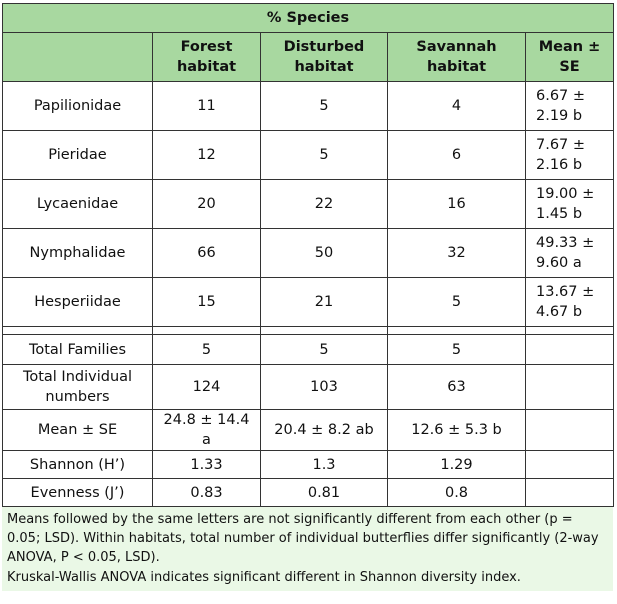  What do you see at coordinates (559, 312) in the screenshot?
I see `mean-se-line2: 4.67 b` at bounding box center [559, 312].